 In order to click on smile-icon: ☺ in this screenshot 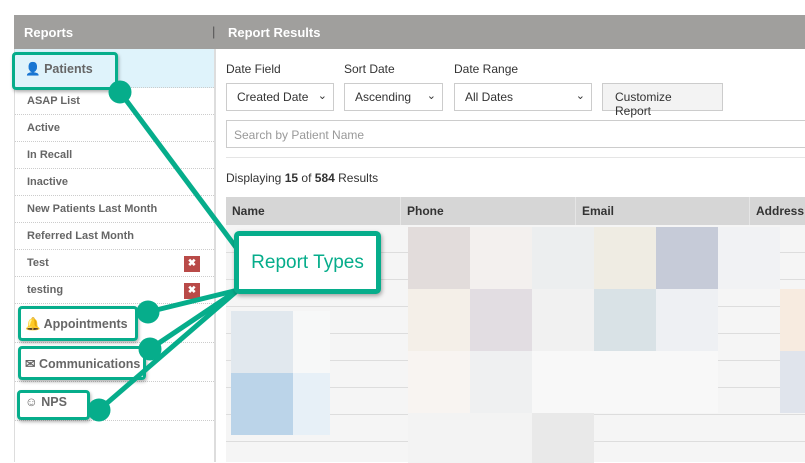, I will do `click(31, 402)`.